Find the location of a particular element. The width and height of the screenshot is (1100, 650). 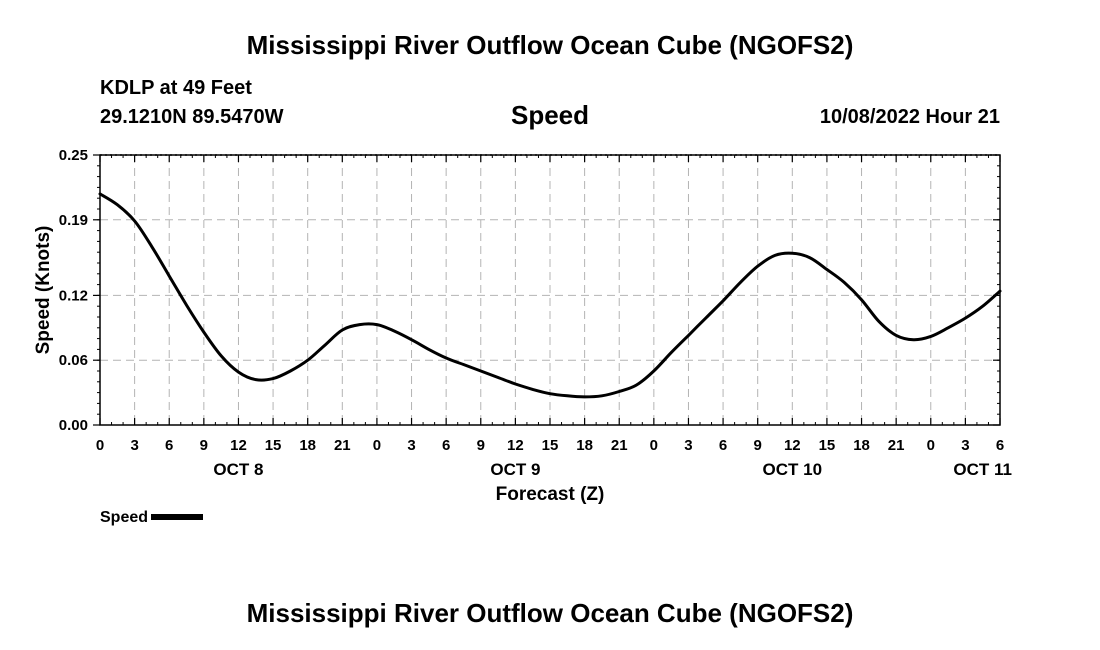

legend: Speed is located at coordinates (152, 518).